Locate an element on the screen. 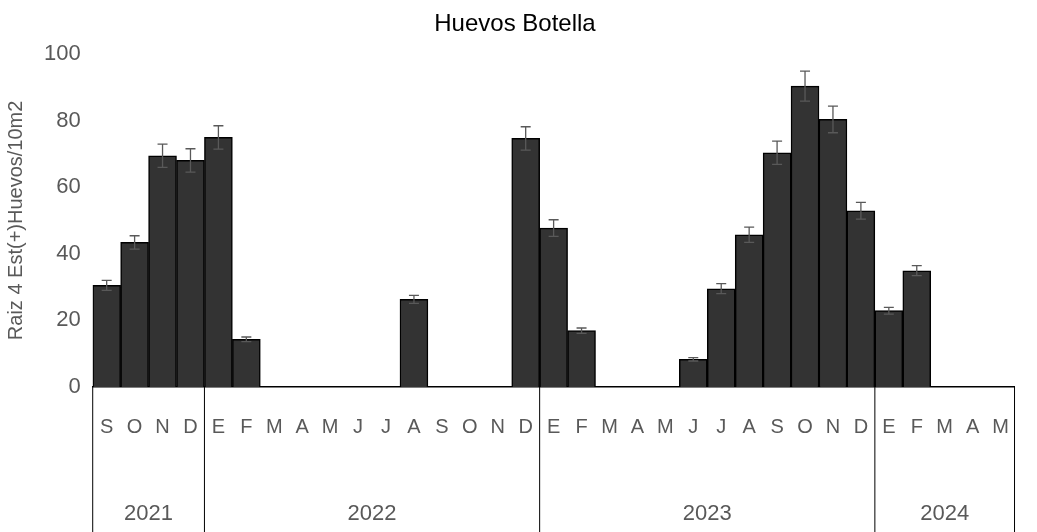 The width and height of the screenshot is (1037, 532). y-tick-label: 80 is located at coordinates (68, 119).